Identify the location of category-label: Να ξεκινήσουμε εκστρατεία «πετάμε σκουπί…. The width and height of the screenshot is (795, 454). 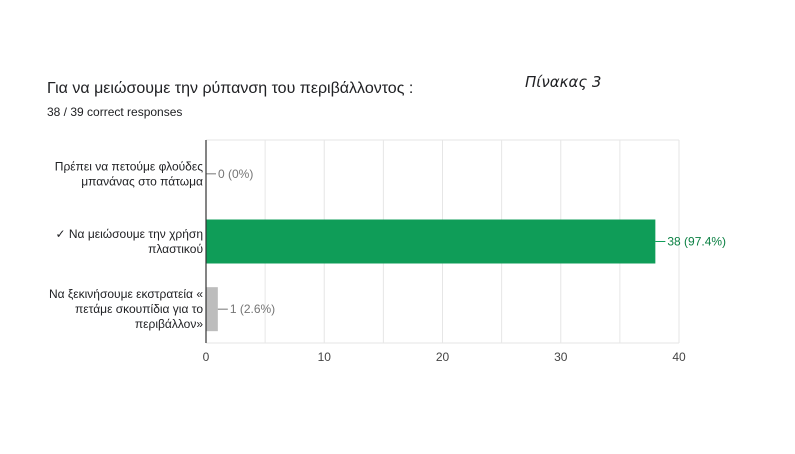
(126, 309).